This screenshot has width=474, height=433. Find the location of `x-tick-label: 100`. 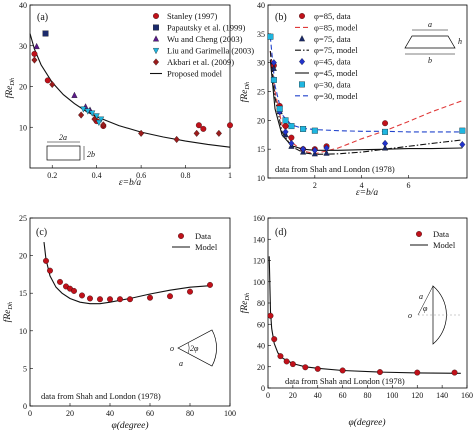

x-tick-label: 100 is located at coordinates (392, 395).